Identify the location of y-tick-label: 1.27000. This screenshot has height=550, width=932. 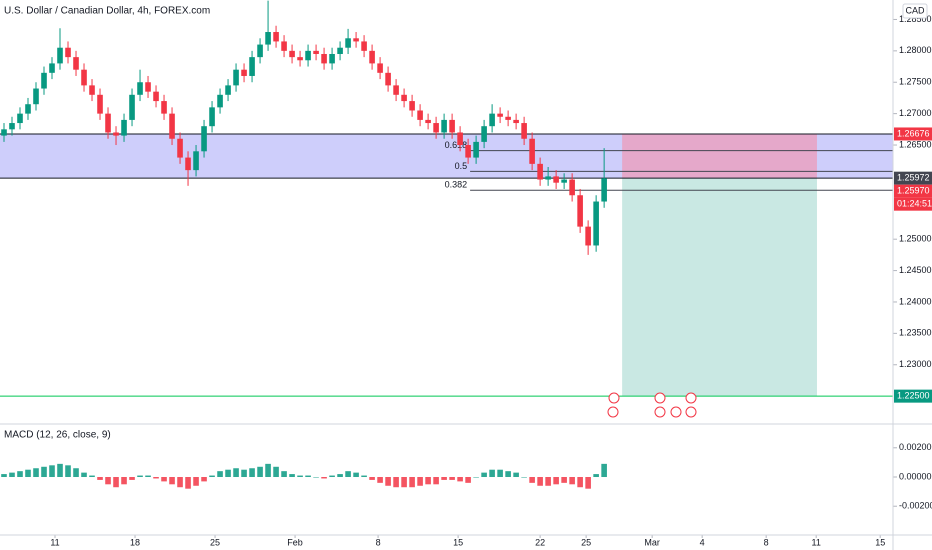
(915, 113).